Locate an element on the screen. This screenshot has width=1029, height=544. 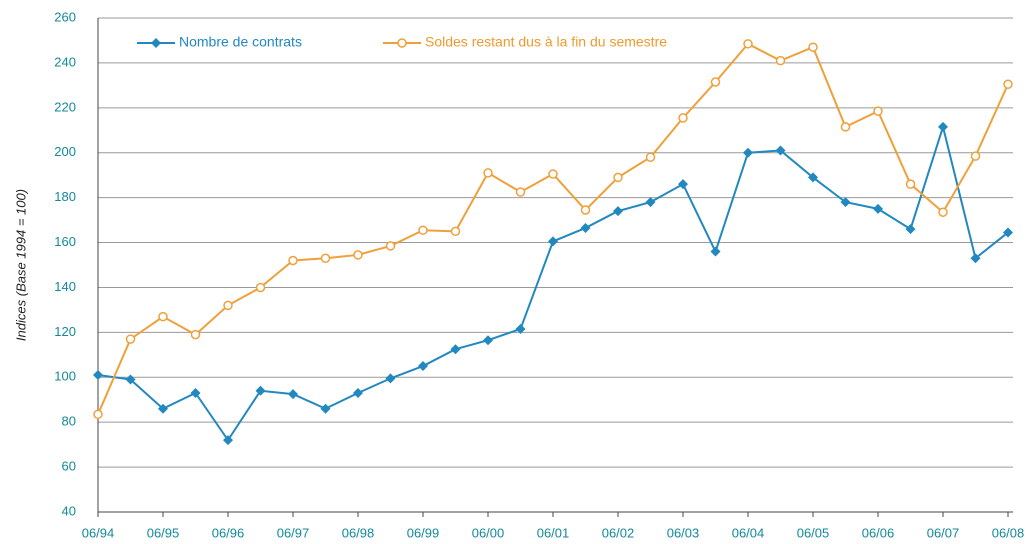
x-tick-label: 06/06 is located at coordinates (878, 532).